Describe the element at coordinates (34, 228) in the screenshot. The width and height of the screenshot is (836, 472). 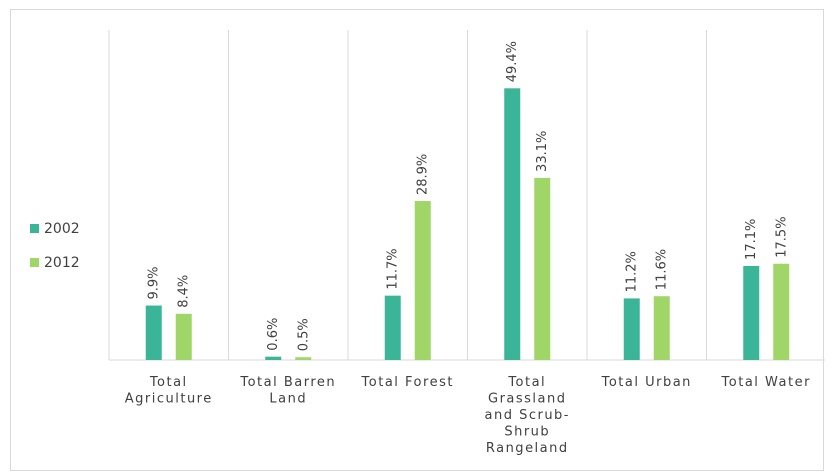
I see `legend-swatch-2002` at that location.